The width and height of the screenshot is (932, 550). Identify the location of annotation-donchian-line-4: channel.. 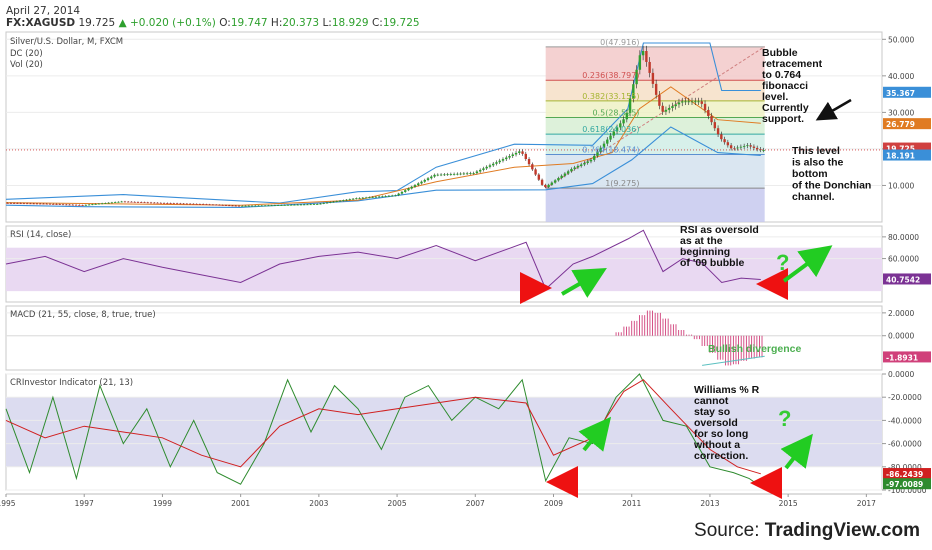
(813, 197).